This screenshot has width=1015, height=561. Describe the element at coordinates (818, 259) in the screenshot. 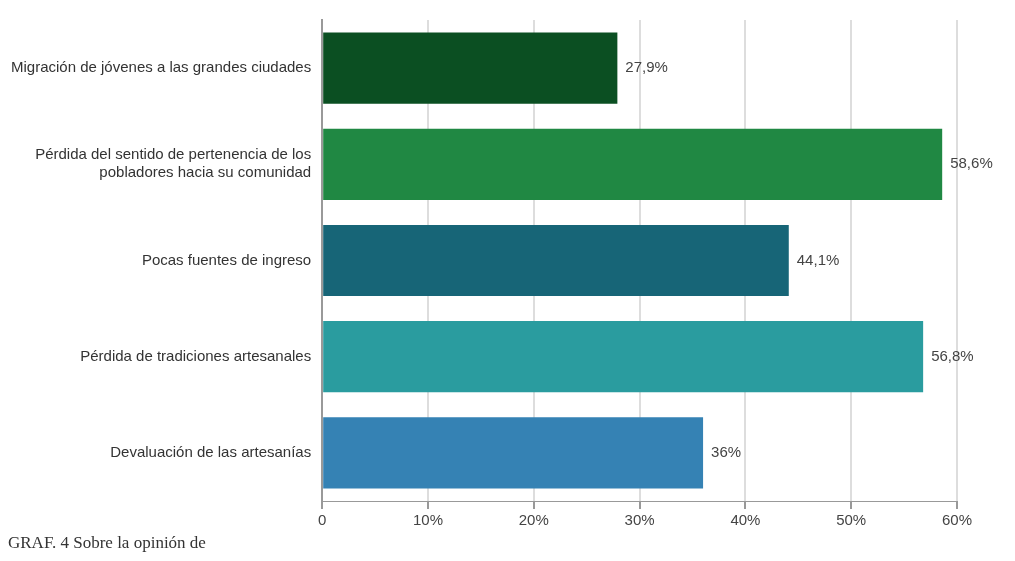

I see `data-label: 44,1%` at that location.